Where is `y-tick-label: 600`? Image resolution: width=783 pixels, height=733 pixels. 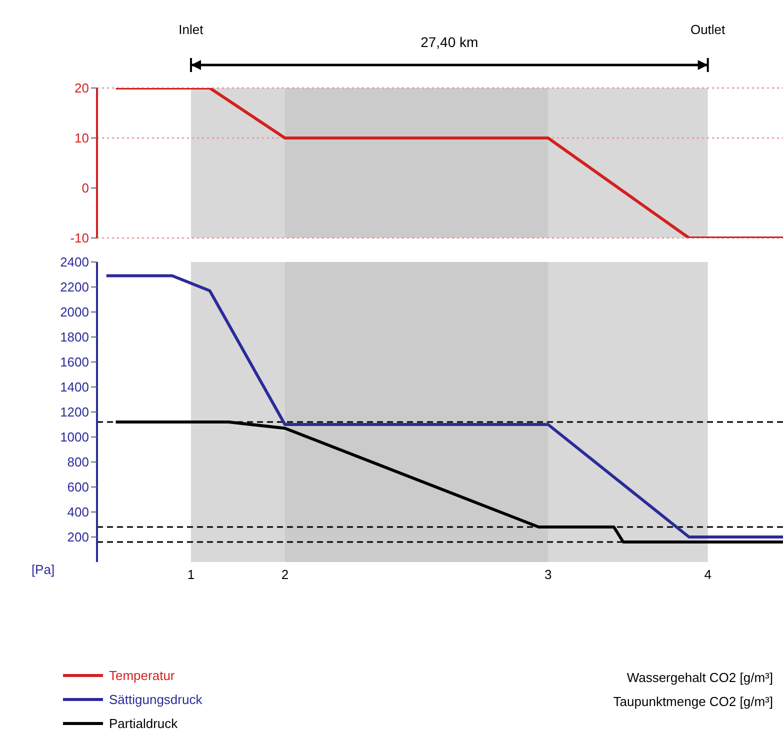 y-tick-label: 600 is located at coordinates (78, 487).